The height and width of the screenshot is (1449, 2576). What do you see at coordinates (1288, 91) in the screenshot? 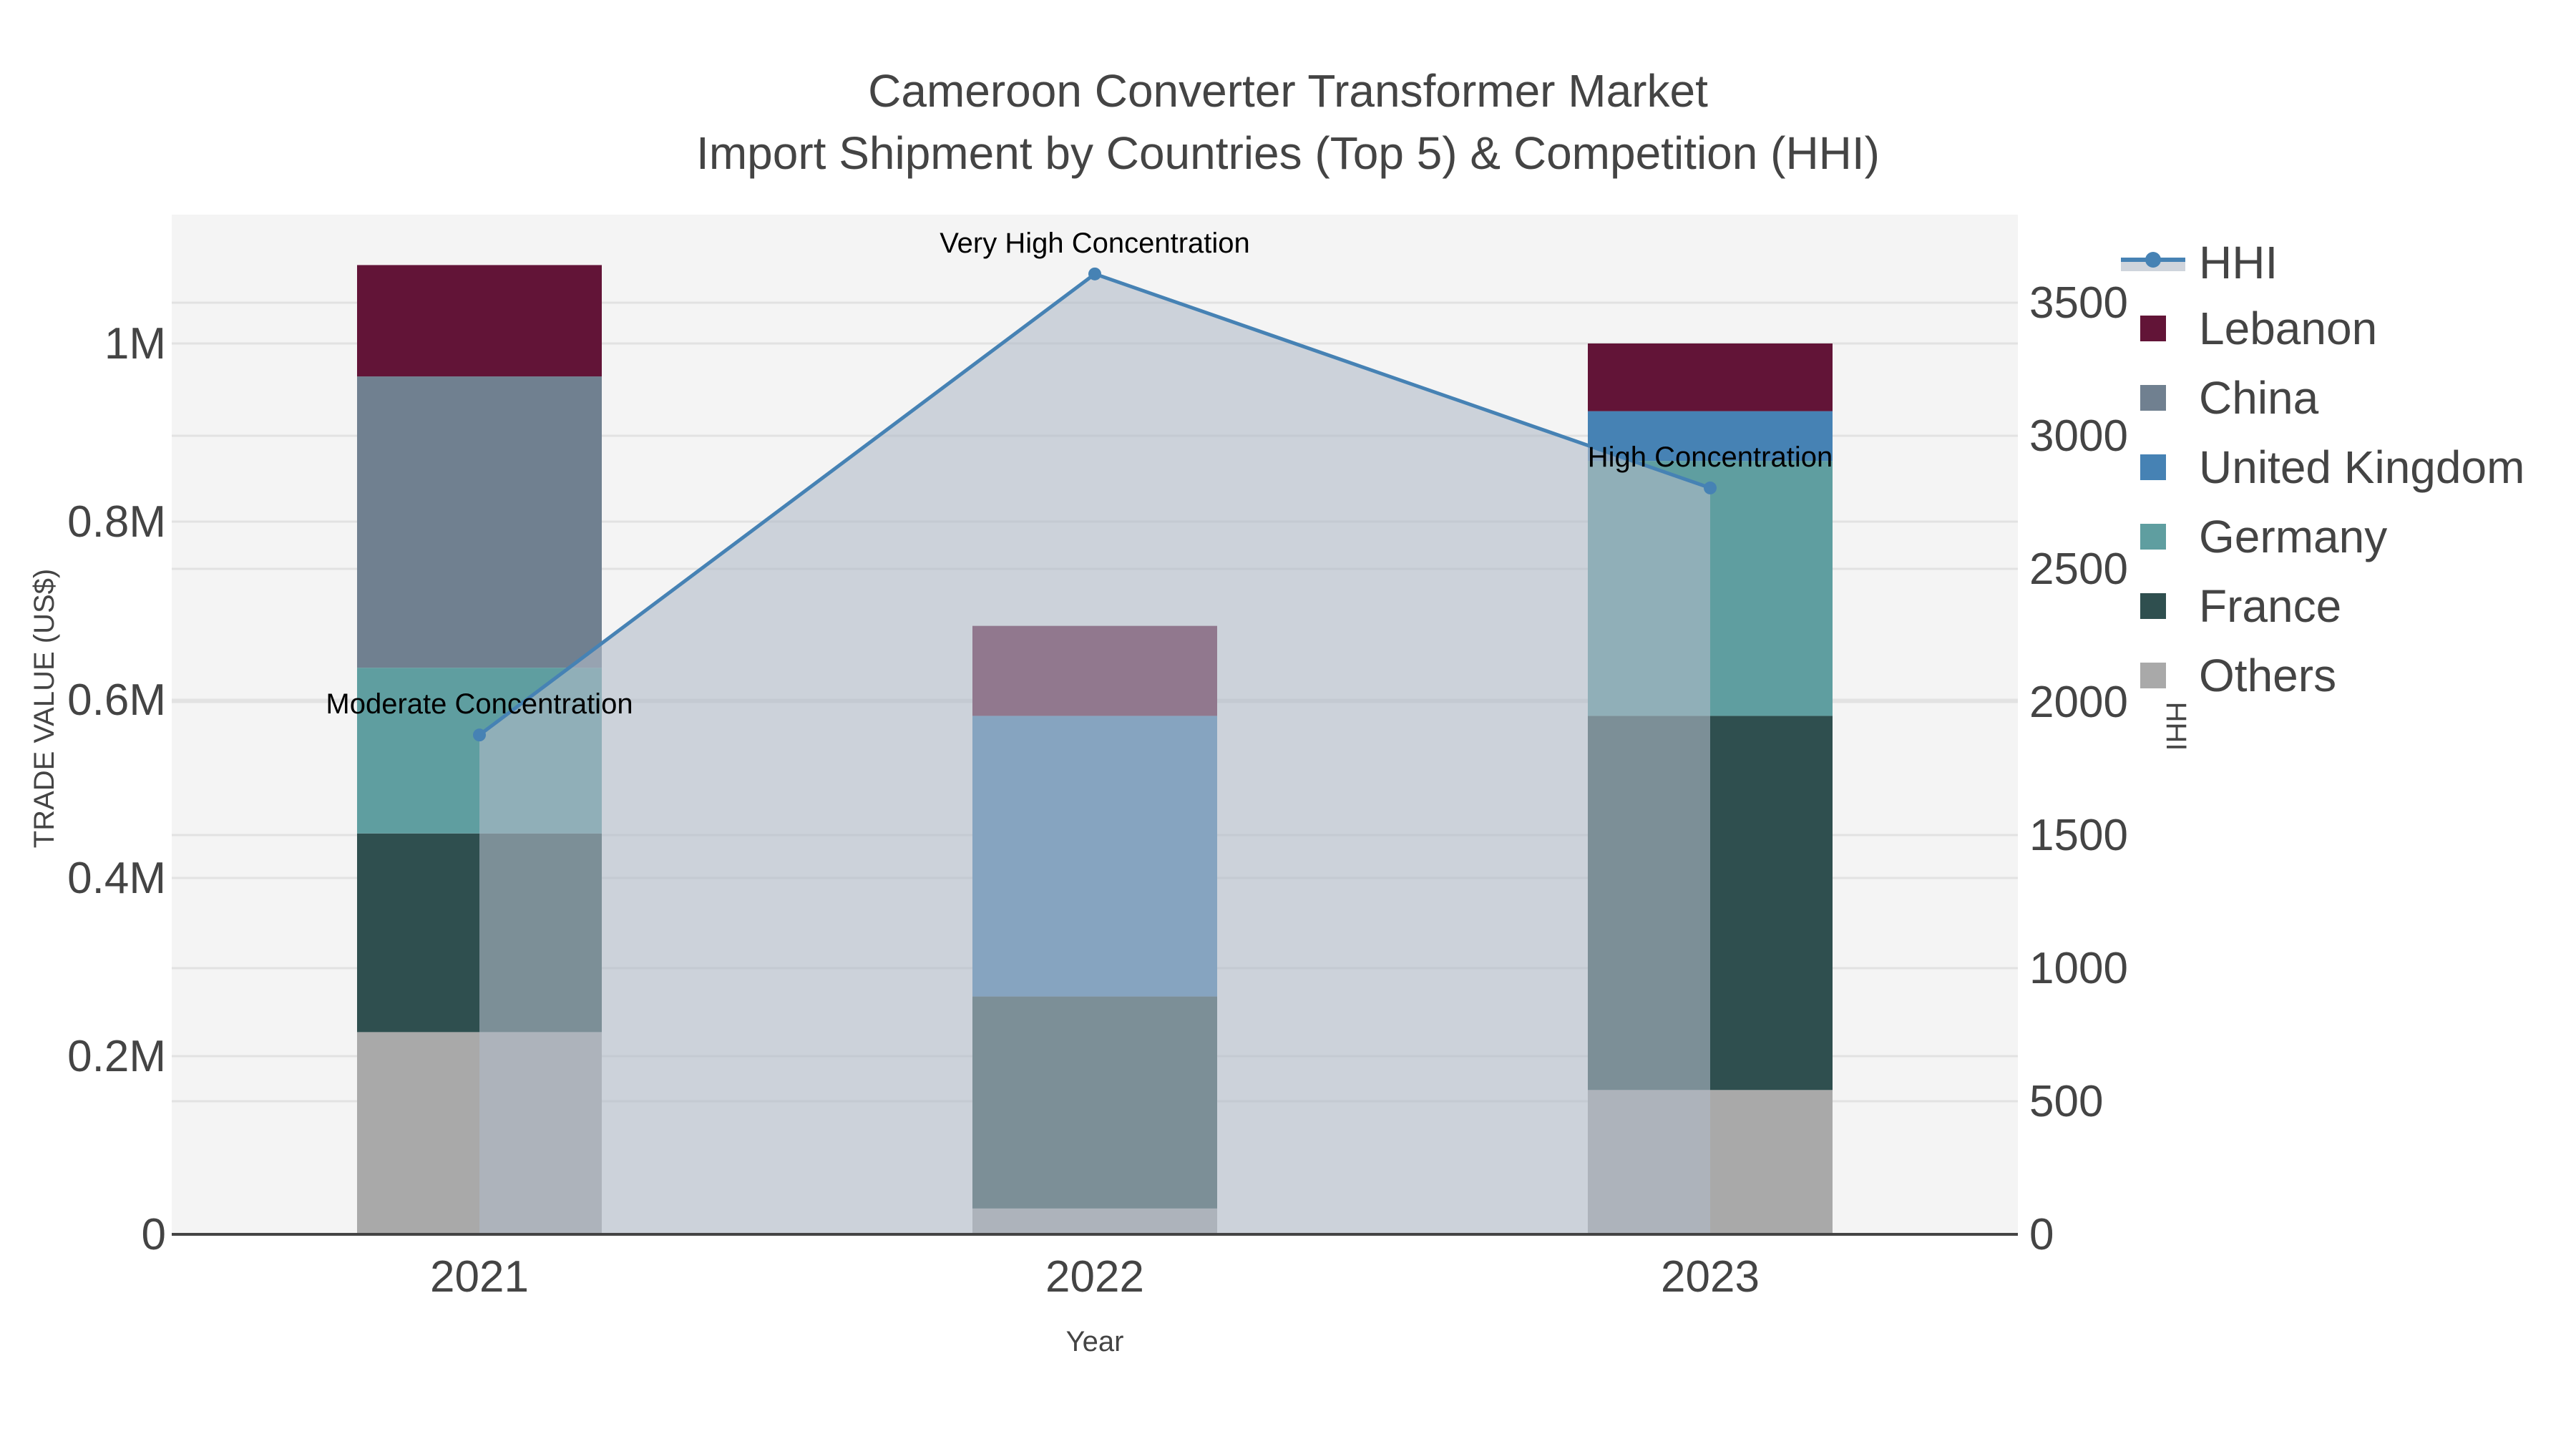
I see `chart-title-line1: Cameroon Converter Transformer Market` at bounding box center [1288, 91].